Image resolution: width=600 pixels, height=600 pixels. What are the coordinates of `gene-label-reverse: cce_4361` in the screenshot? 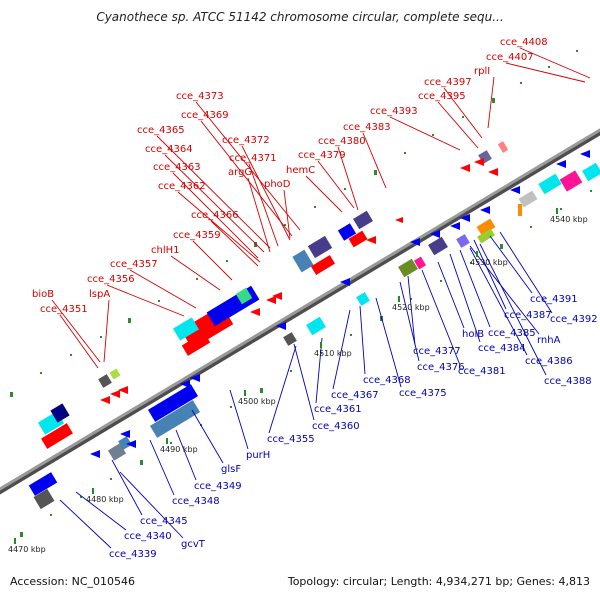 It's located at (338, 409).